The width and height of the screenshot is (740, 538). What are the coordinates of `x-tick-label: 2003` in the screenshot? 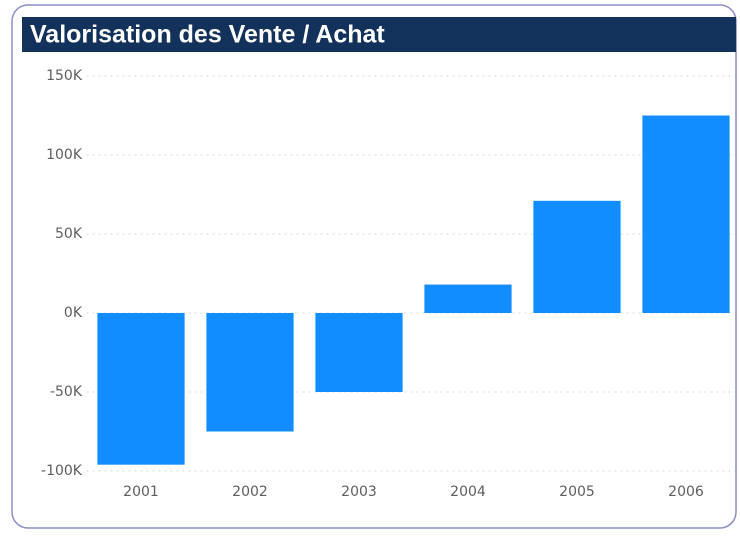 It's located at (359, 492).